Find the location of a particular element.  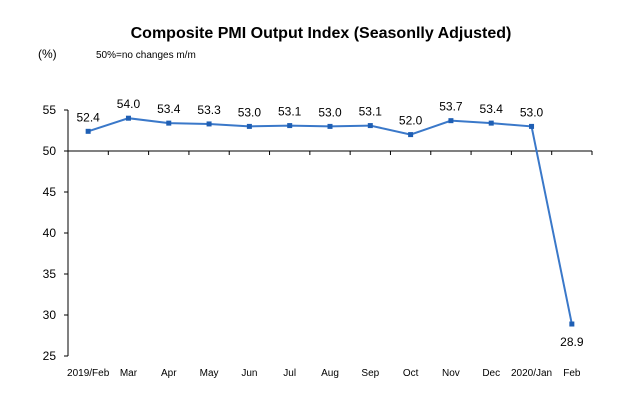

y-tick-label: 50 is located at coordinates (50, 151).